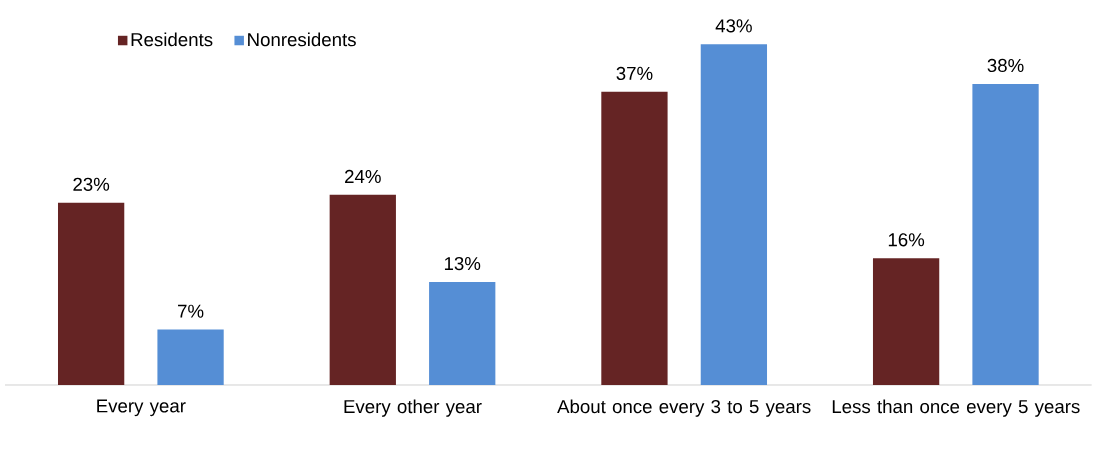 The width and height of the screenshot is (1097, 468). What do you see at coordinates (141, 408) in the screenshot?
I see `x-tick-label: Every year` at bounding box center [141, 408].